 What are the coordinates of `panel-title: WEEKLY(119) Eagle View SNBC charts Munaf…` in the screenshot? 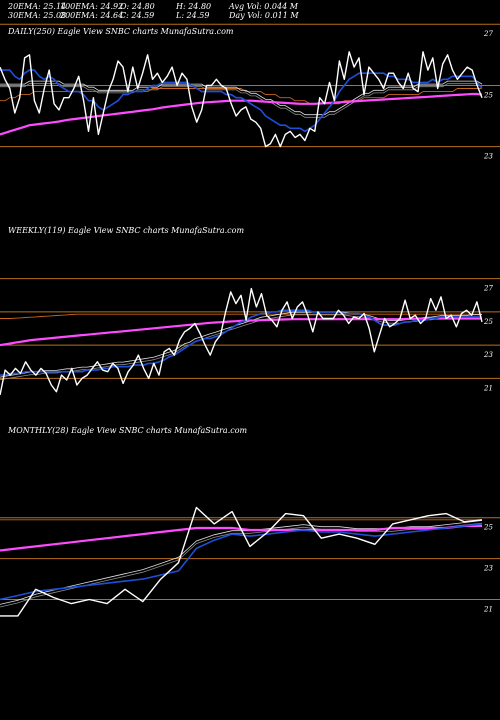 It's located at (126, 230).